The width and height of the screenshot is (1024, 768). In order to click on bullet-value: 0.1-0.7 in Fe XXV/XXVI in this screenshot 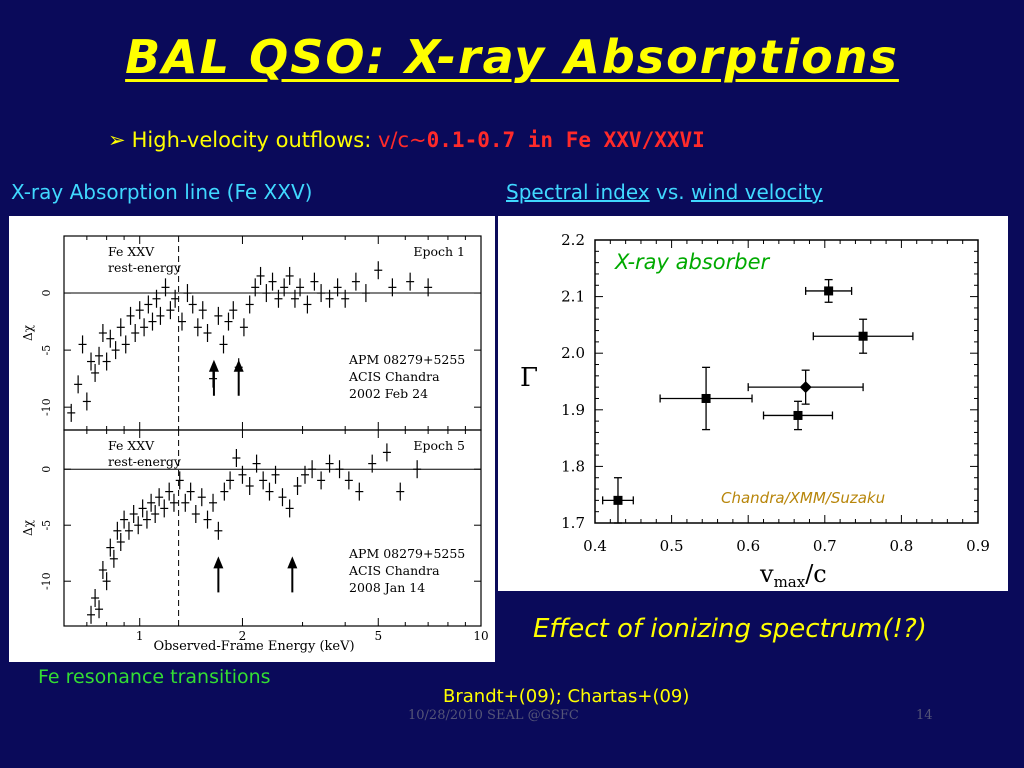, I will do `click(565, 140)`.